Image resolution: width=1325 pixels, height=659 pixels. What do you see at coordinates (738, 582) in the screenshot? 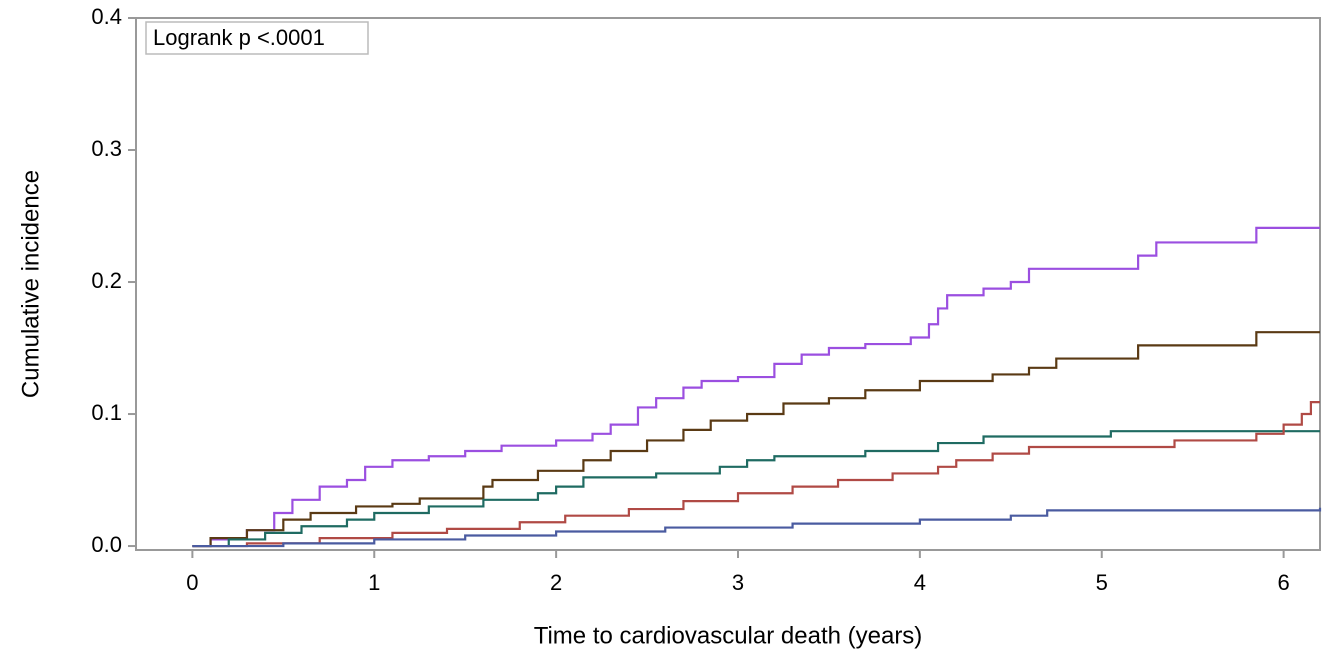
I see `x-tick-label: 3` at bounding box center [738, 582].